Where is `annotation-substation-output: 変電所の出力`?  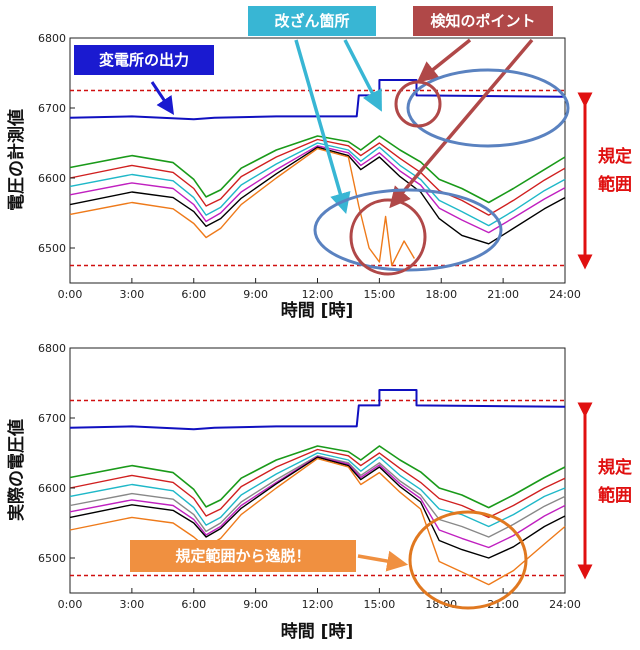 annotation-substation-output: 変電所の出力 is located at coordinates (144, 60).